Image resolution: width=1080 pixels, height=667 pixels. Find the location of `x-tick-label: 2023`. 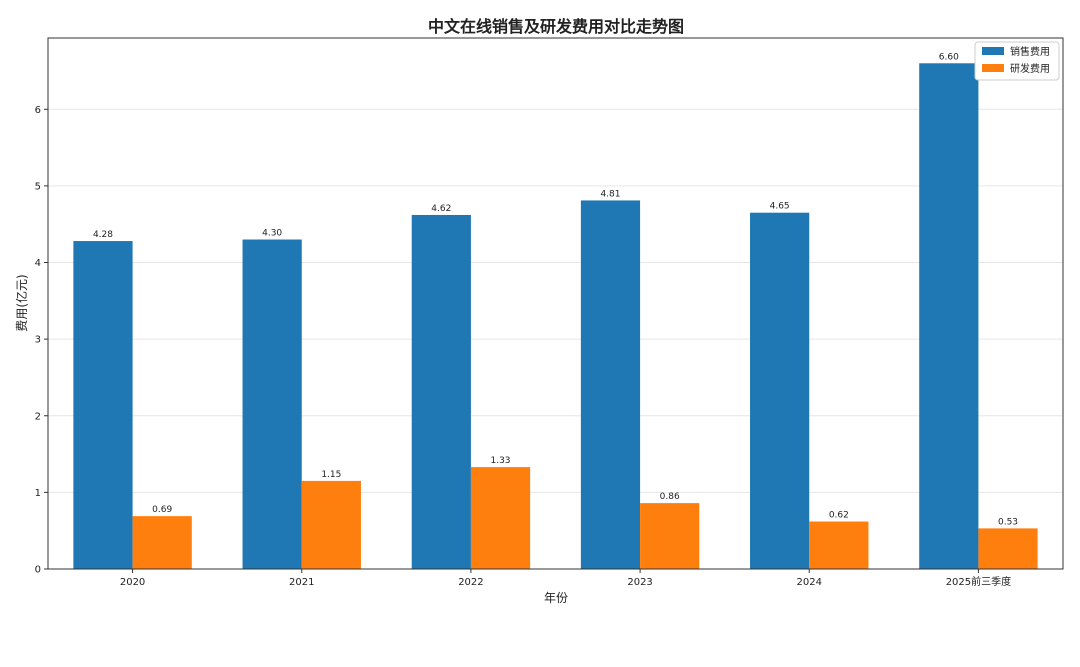

x-tick-label: 2023 is located at coordinates (639, 582).